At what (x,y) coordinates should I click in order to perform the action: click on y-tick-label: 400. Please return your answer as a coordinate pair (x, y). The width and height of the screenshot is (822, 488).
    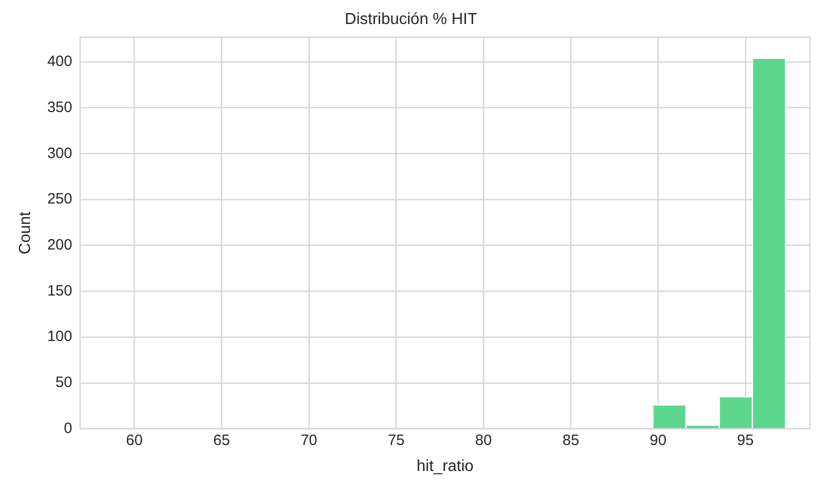
    Looking at the image, I should click on (59, 61).